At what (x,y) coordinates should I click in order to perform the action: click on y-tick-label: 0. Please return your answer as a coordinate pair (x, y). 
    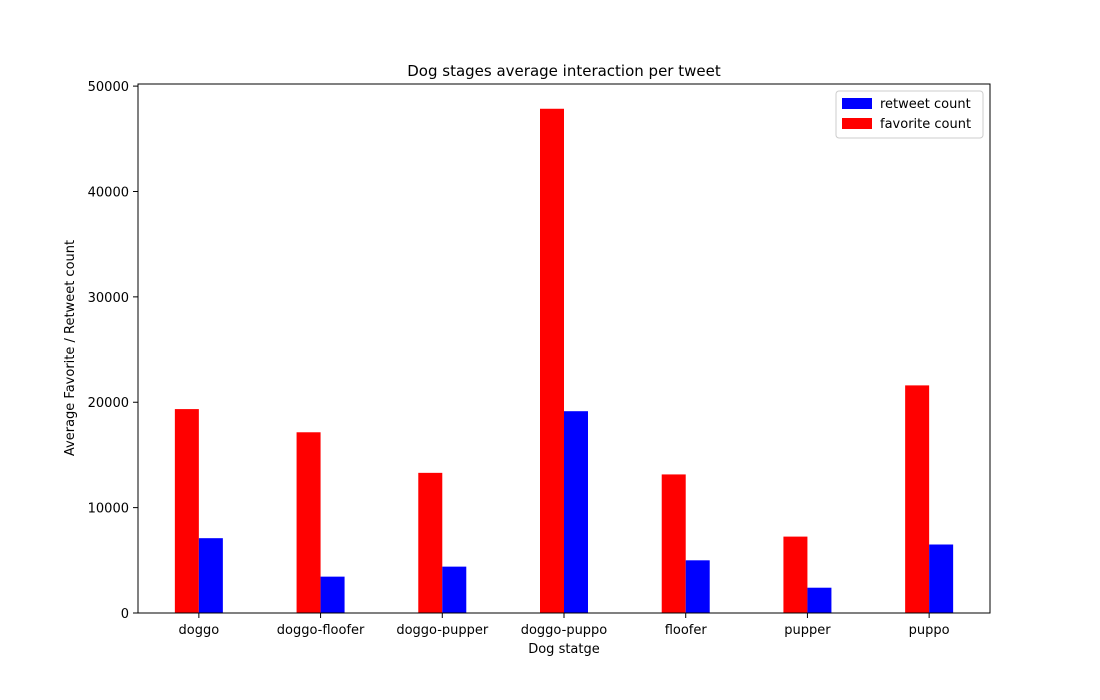
    Looking at the image, I should click on (125, 614).